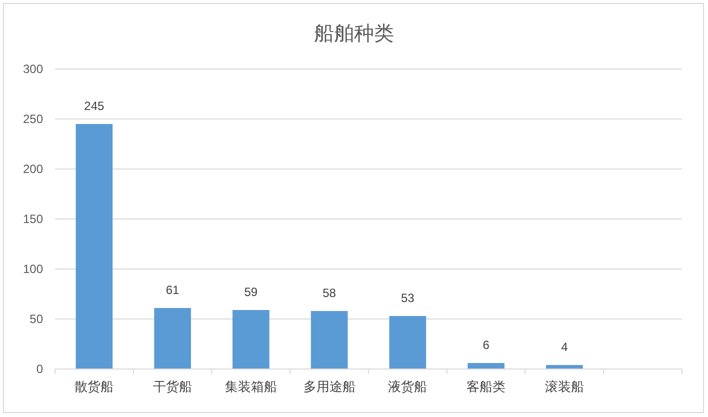 This screenshot has height=417, width=708. What do you see at coordinates (94, 386) in the screenshot?
I see `x-tick-label: 散货船` at bounding box center [94, 386].